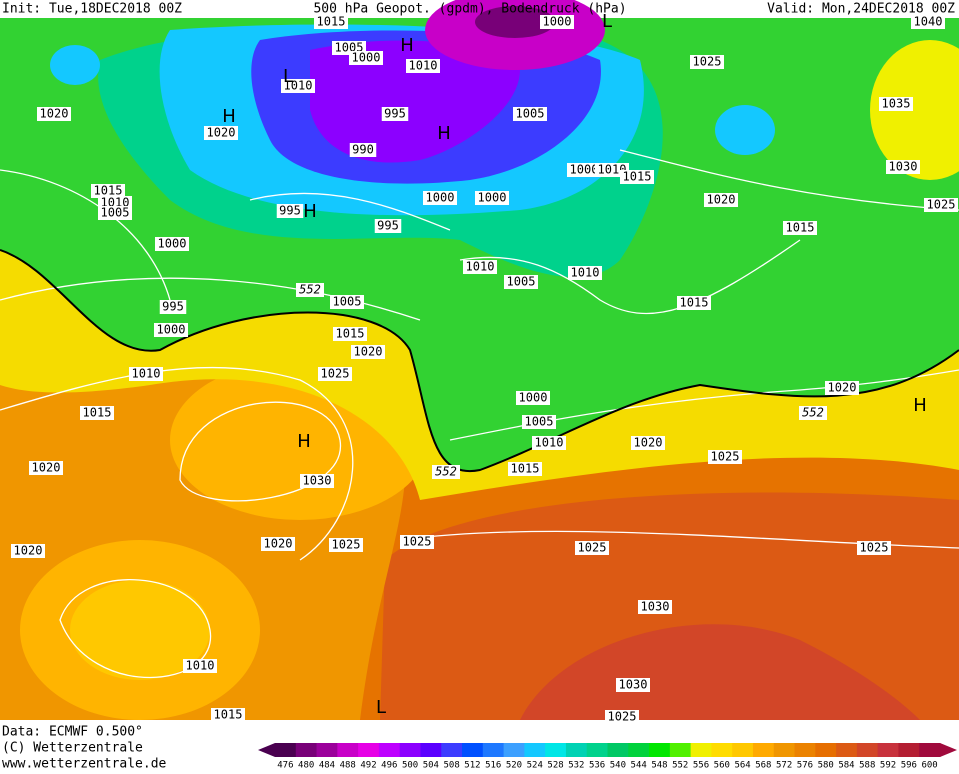  I want to click on colorbar-label: 576, so click(805, 766).